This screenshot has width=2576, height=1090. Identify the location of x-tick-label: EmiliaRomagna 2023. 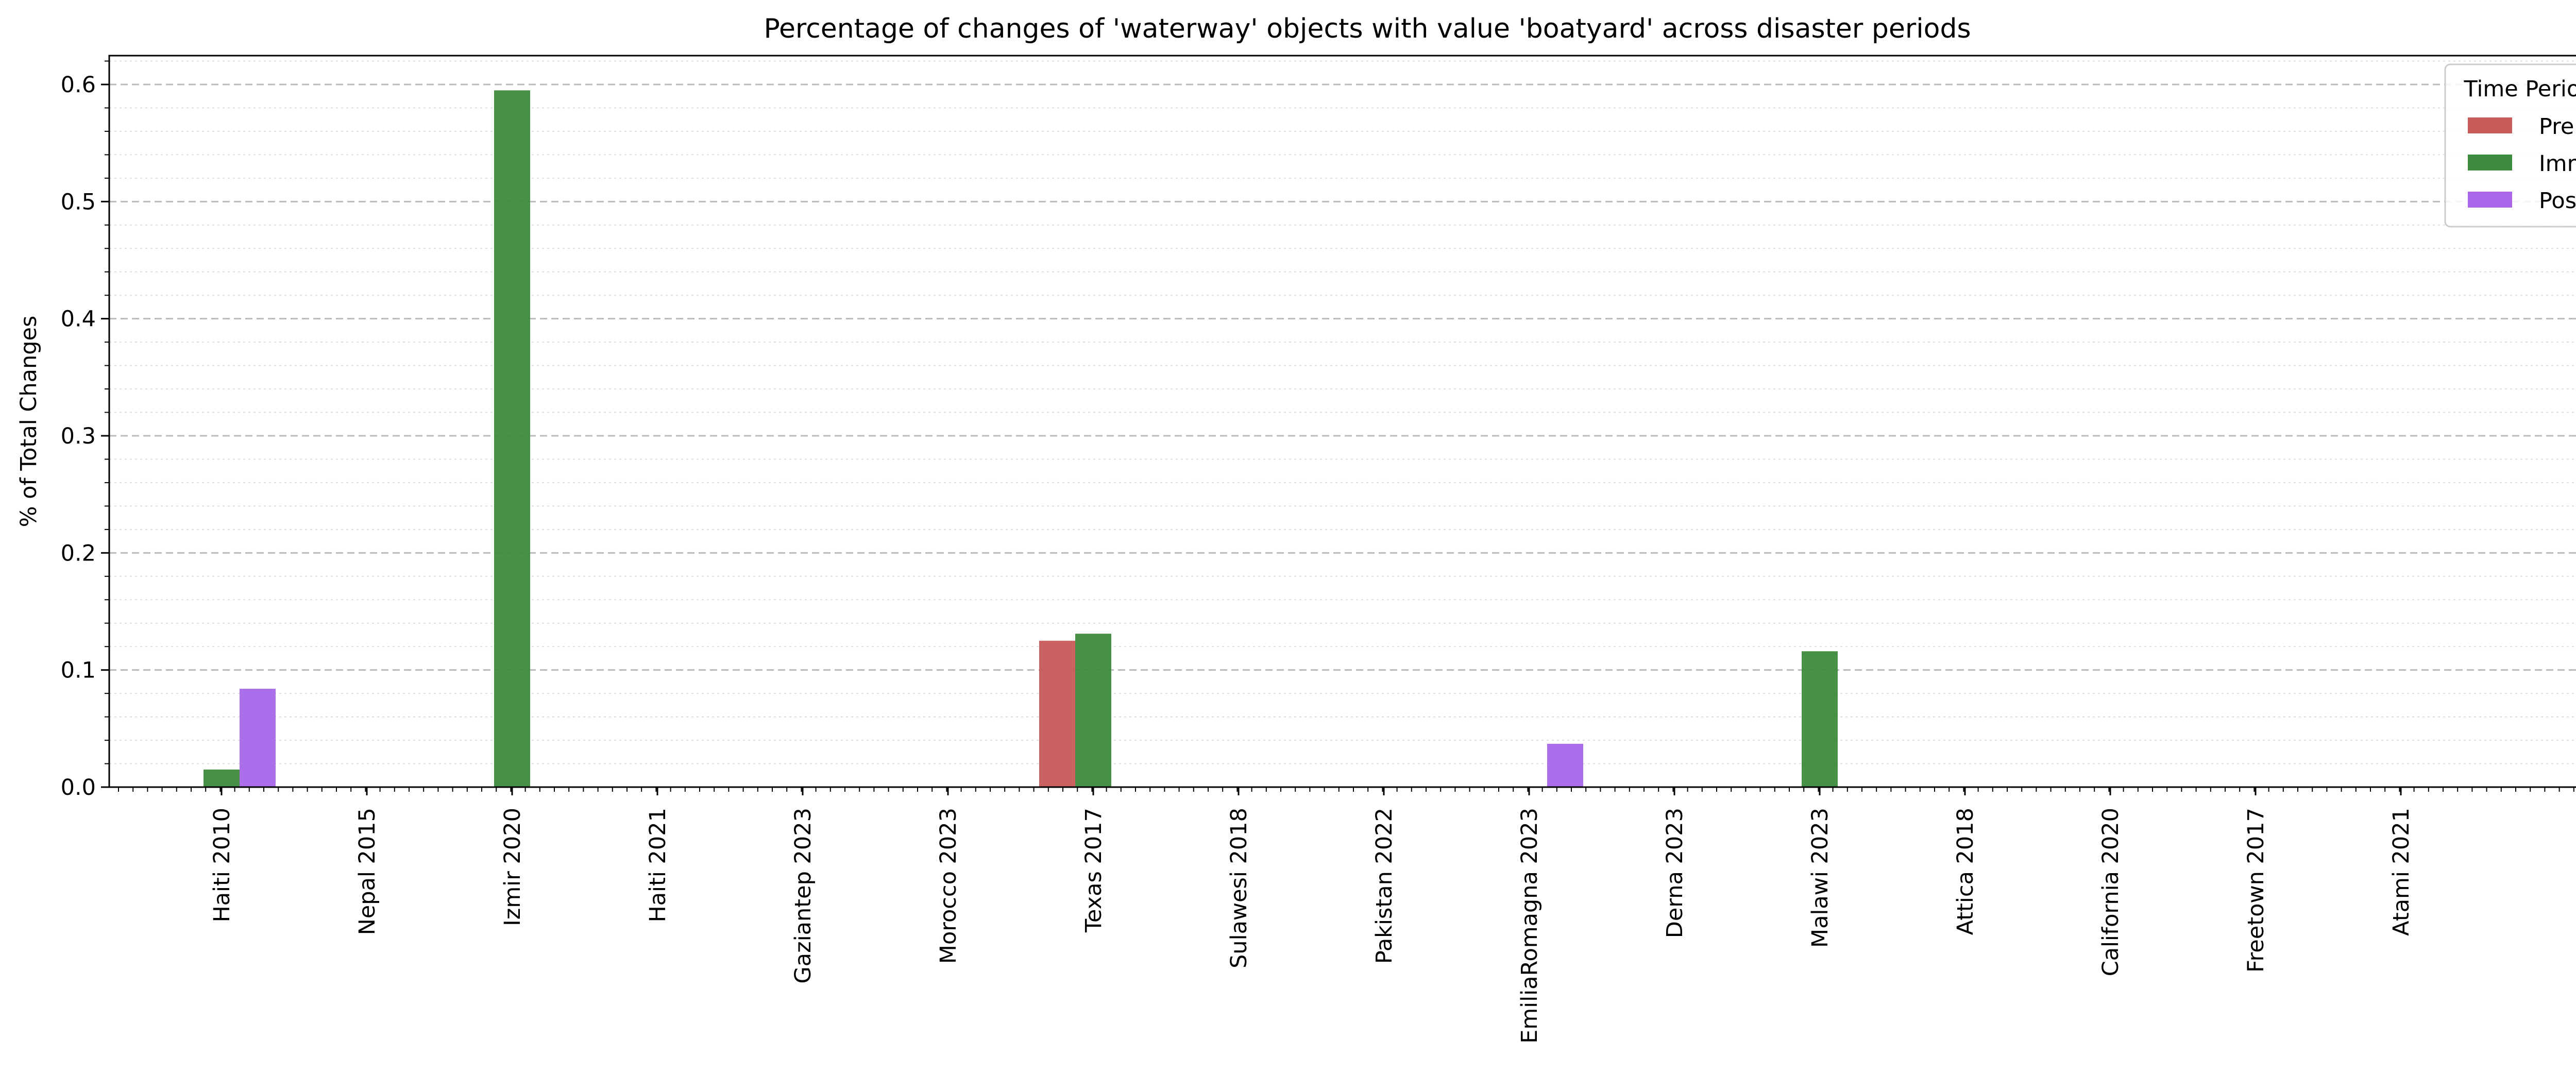
(1530, 926).